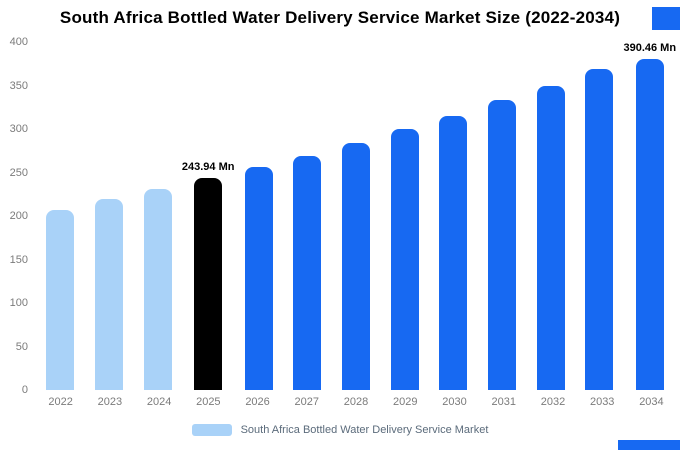 The image size is (680, 450). Describe the element at coordinates (649, 445) in the screenshot. I see `decorative-block-bottom-right` at that location.